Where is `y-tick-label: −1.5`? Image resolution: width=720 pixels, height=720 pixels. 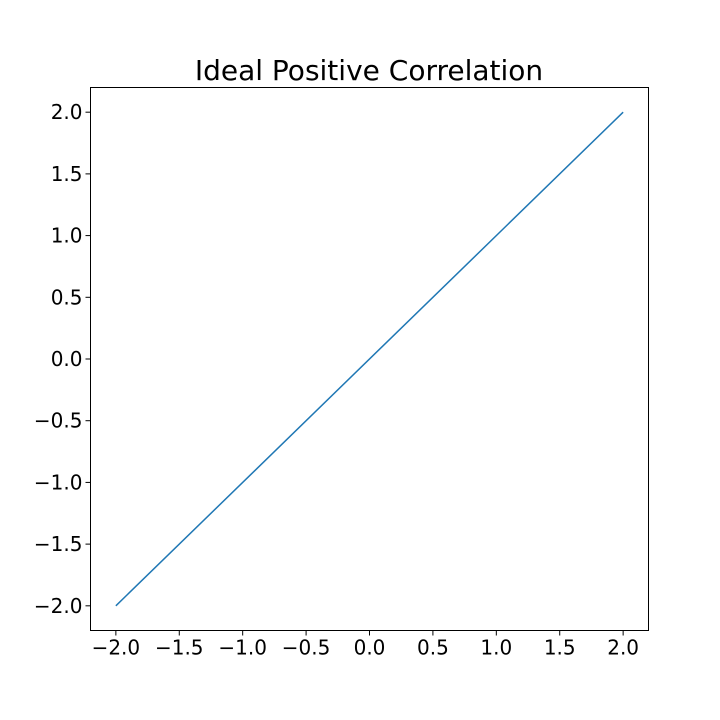
y-tick-label: −1.5 is located at coordinates (58, 544).